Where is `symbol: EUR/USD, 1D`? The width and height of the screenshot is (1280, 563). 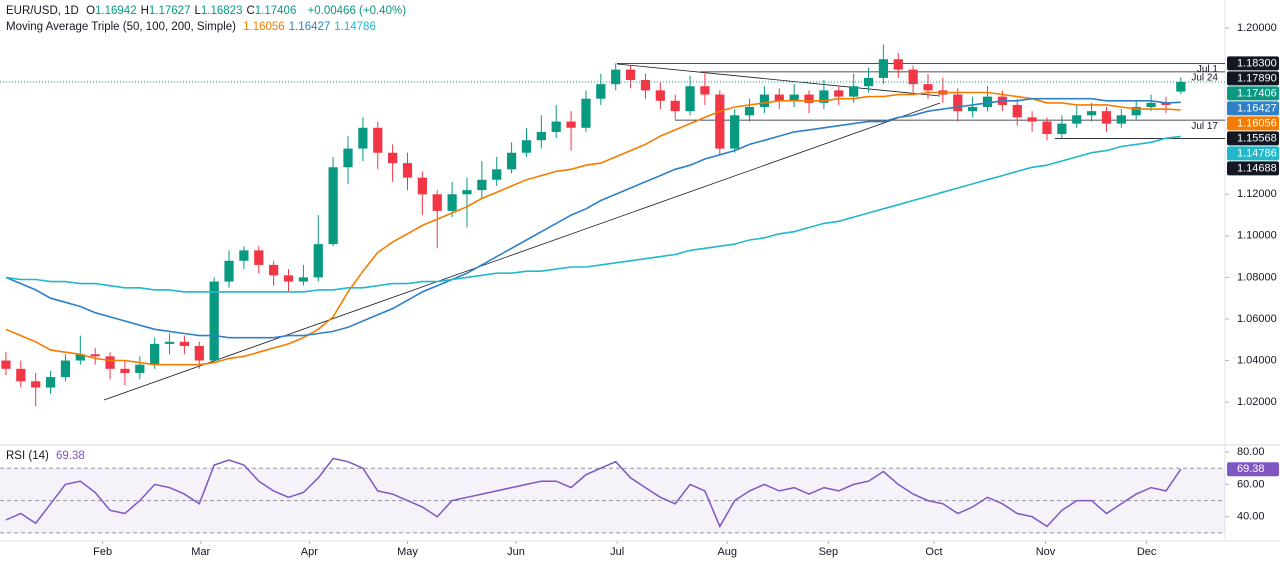
symbol: EUR/USD, 1D is located at coordinates (42, 11).